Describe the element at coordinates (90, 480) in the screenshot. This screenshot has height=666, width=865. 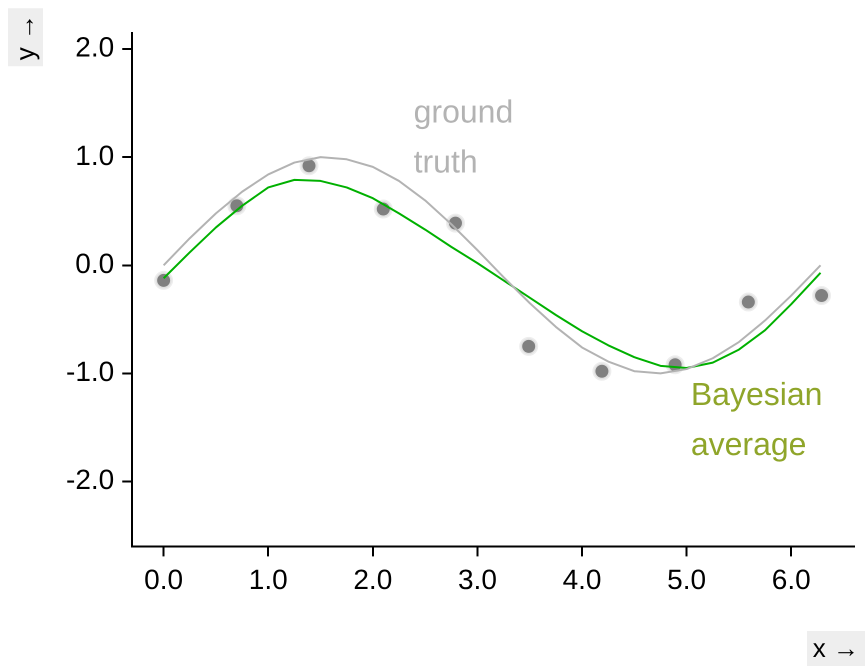
I see `y-tick-label: -2.0` at that location.